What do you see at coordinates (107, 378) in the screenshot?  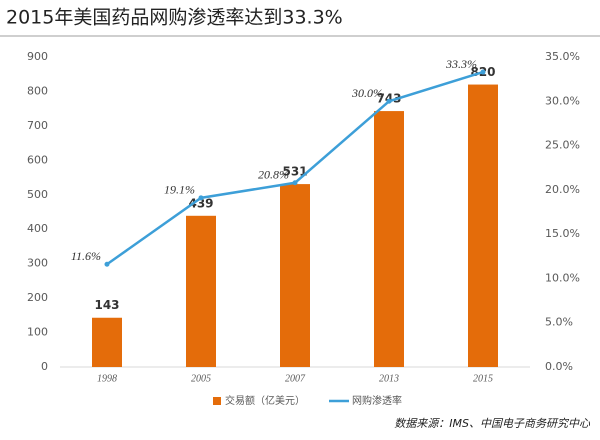 I see `x-tick-label: 1998` at bounding box center [107, 378].